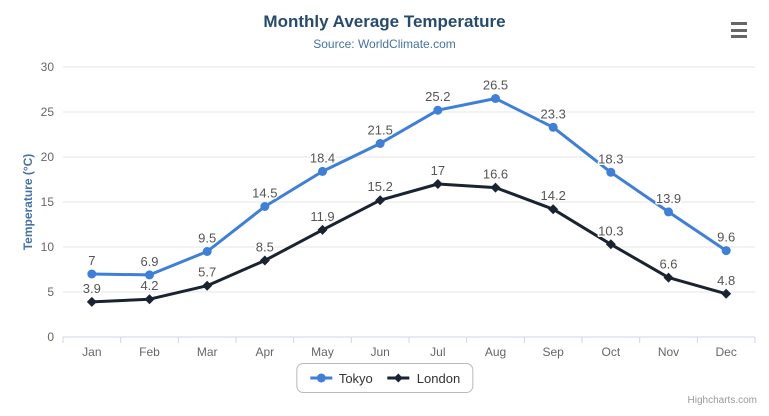 The image size is (769, 416). Describe the element at coordinates (437, 96) in the screenshot. I see `data-label-tokyo: 25.2` at that location.